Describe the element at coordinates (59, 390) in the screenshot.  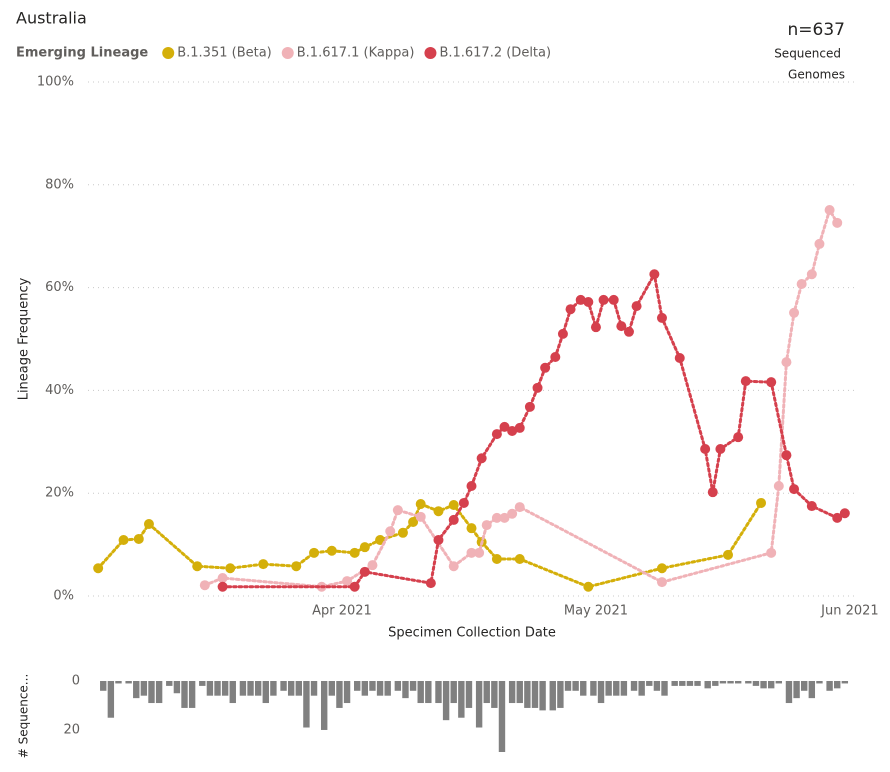
I see `y-tick-label: 40%` at that location.